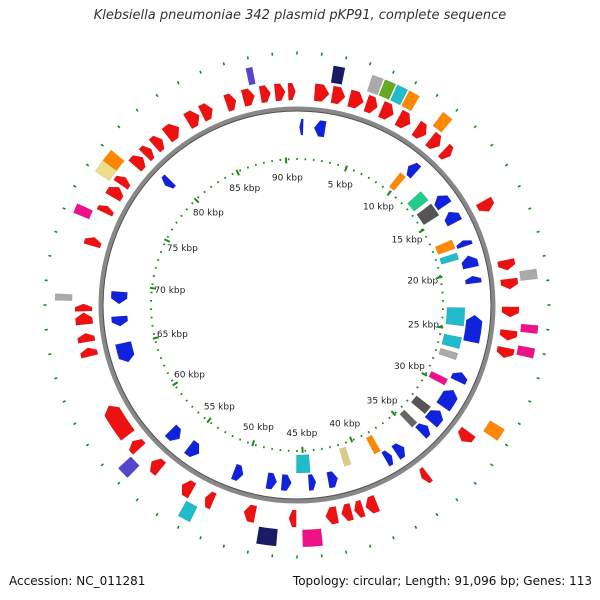 This screenshot has width=600, height=600. Describe the element at coordinates (378, 207) in the screenshot. I see `kbp-tick-label: 10 kbp` at that location.